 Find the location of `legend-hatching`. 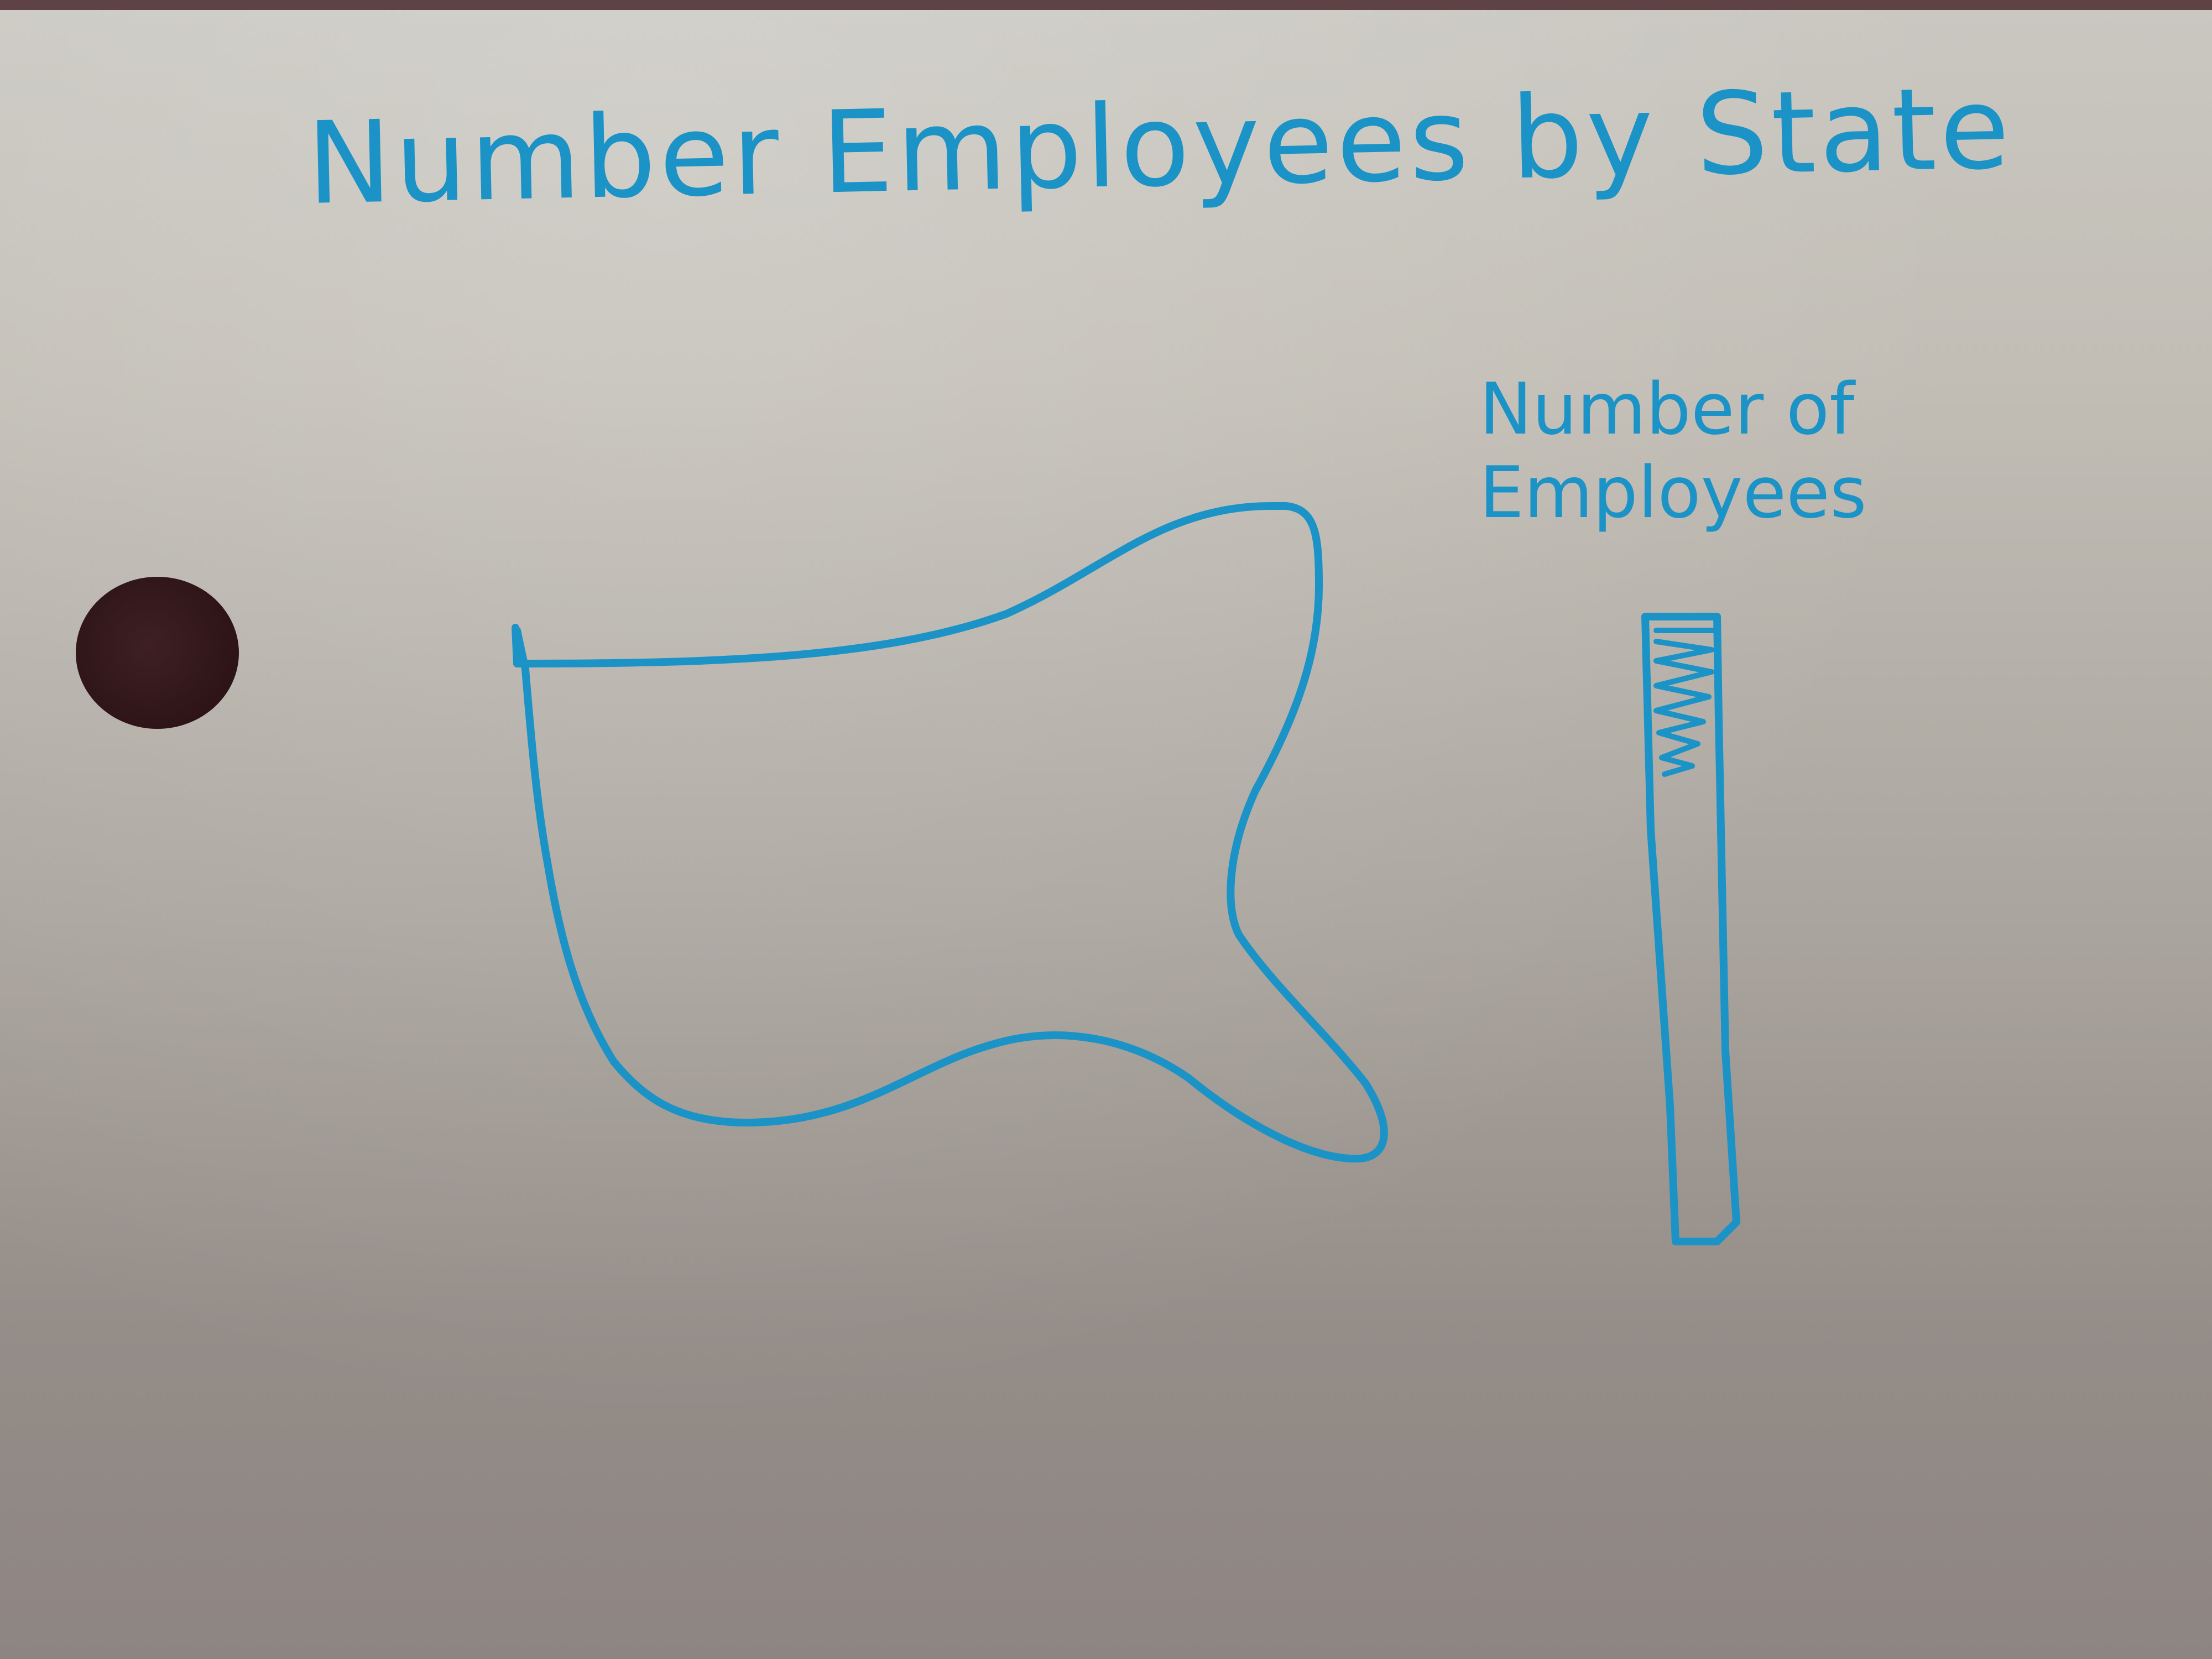

legend-hatching is located at coordinates (1685, 703).